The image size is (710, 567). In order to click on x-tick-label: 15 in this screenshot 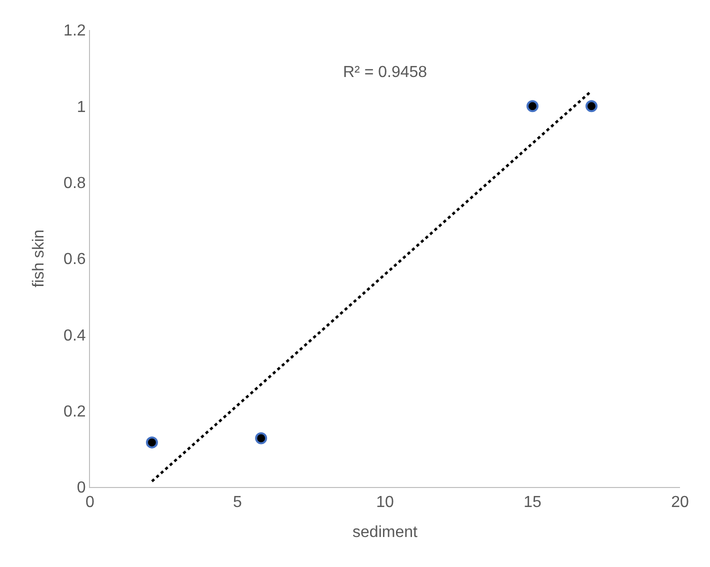, I will do `click(533, 503)`.